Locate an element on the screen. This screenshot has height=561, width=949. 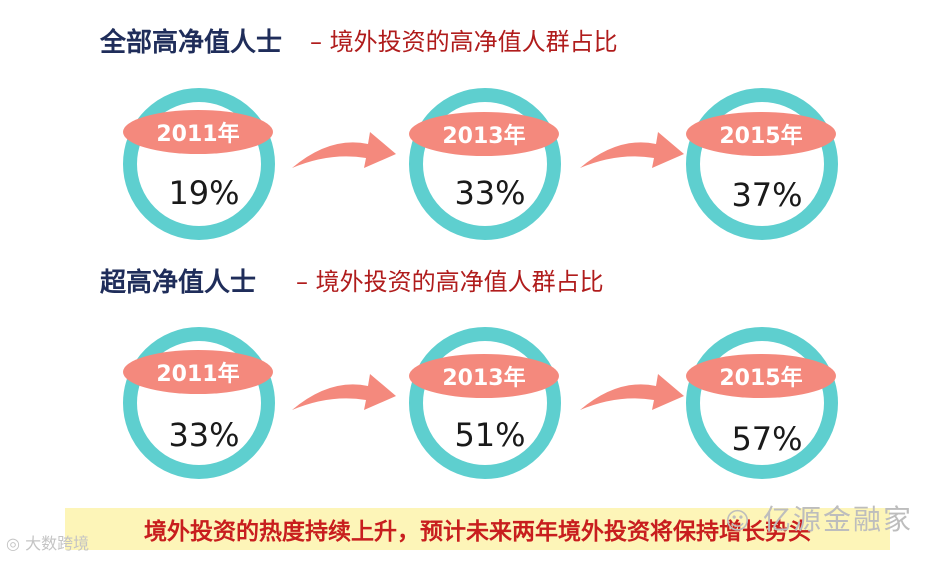
percent-s2-2011: 33% is located at coordinates (204, 435).